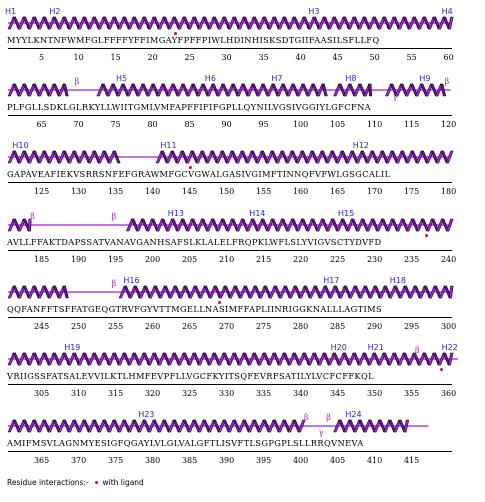  Describe the element at coordinates (41, 191) in the screenshot. I see `residue-tick-label: 125` at that location.